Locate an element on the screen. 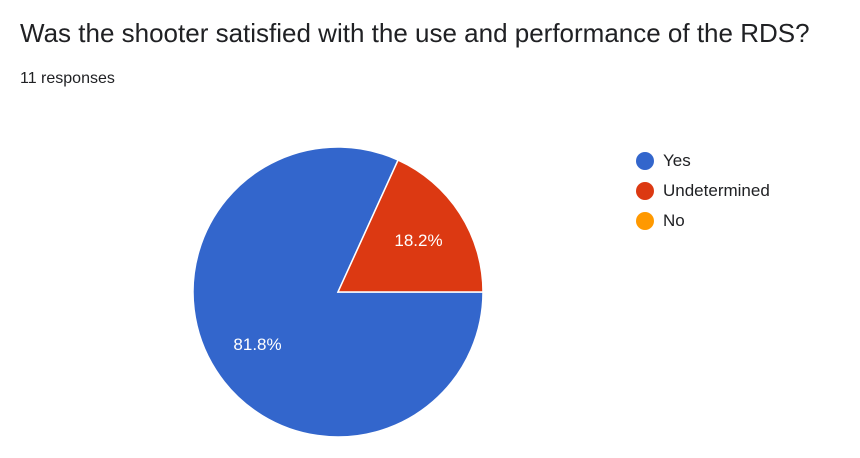 The width and height of the screenshot is (860, 458). chart-legend: Yes Undetermined No is located at coordinates (703, 191).